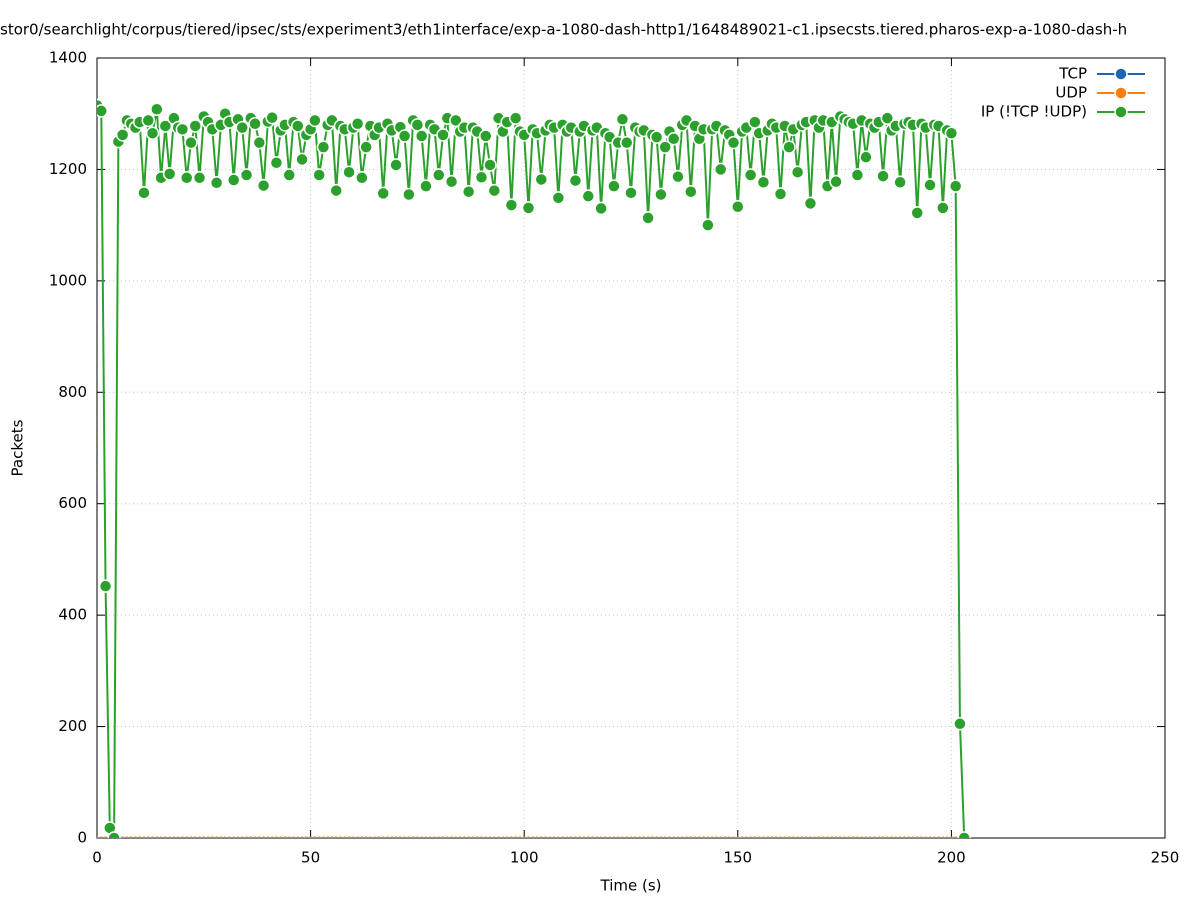  I want to click on x-tick-label: 100, so click(524, 858).